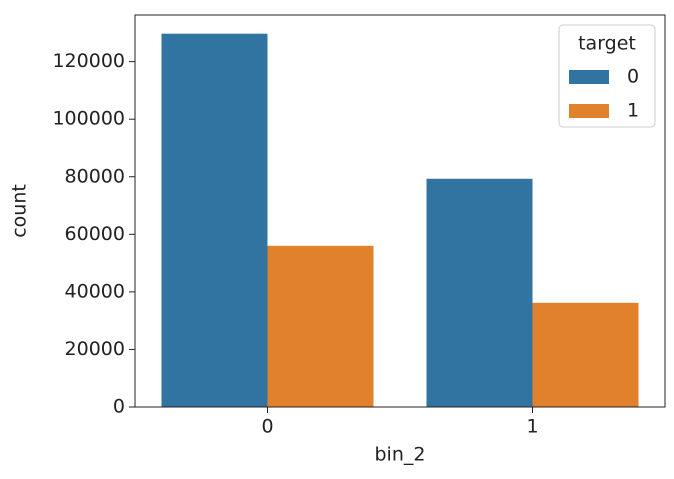  What do you see at coordinates (95, 291) in the screenshot?
I see `y-tick-label: 40000` at bounding box center [95, 291].